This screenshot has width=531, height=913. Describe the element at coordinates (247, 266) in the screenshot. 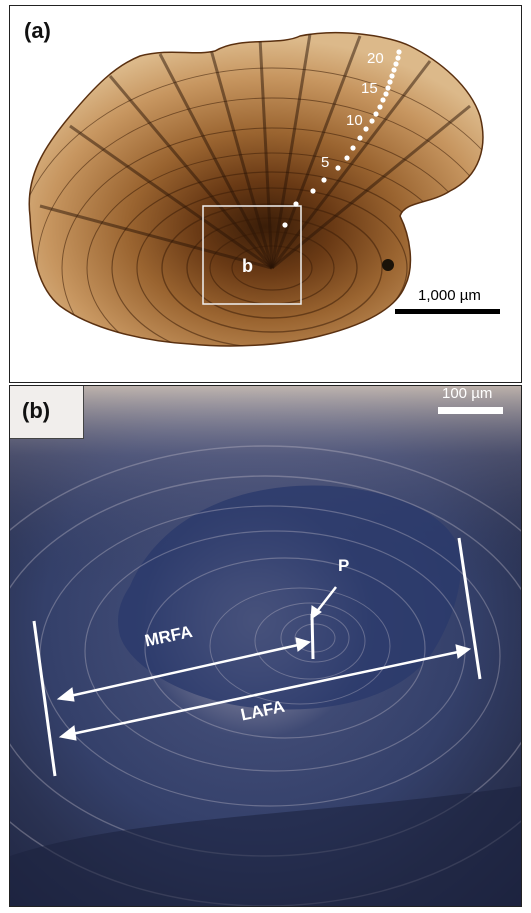

I see `inset-label: b` at that location.